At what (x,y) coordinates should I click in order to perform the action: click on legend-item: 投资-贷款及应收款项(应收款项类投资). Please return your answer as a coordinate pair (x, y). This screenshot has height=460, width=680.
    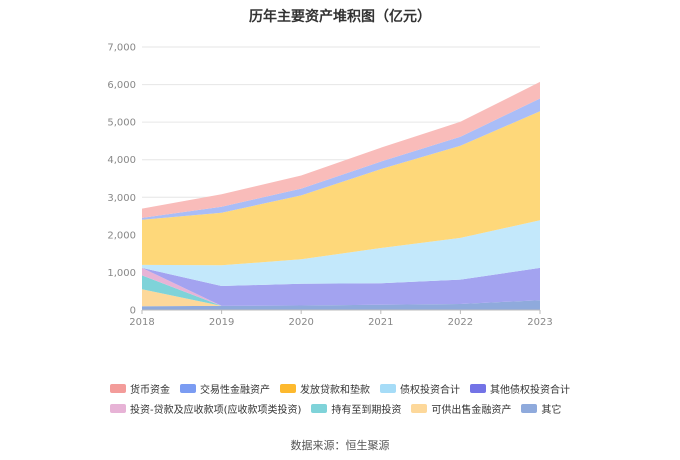
    Looking at the image, I should click on (205, 408).